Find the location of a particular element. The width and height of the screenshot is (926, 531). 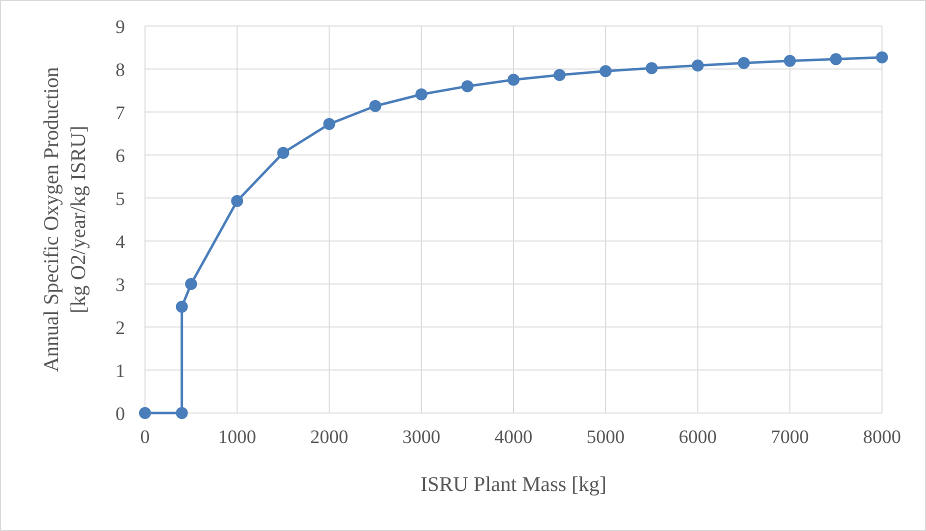

x-tick-label: 7000 is located at coordinates (789, 437).